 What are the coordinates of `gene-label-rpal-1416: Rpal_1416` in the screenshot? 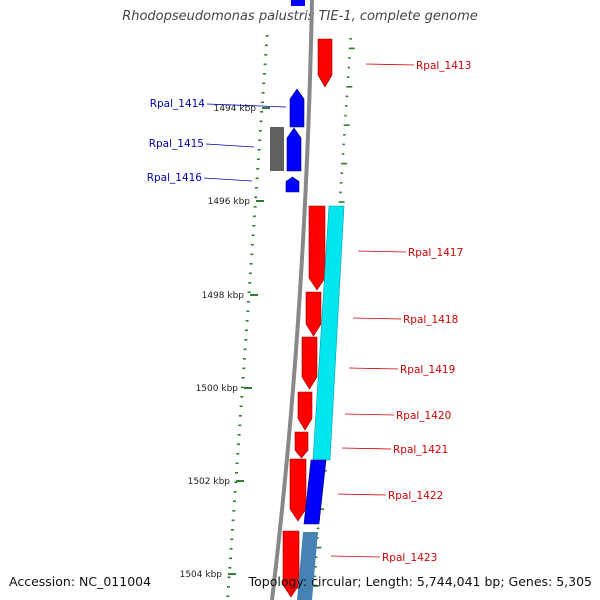 It's located at (175, 178).